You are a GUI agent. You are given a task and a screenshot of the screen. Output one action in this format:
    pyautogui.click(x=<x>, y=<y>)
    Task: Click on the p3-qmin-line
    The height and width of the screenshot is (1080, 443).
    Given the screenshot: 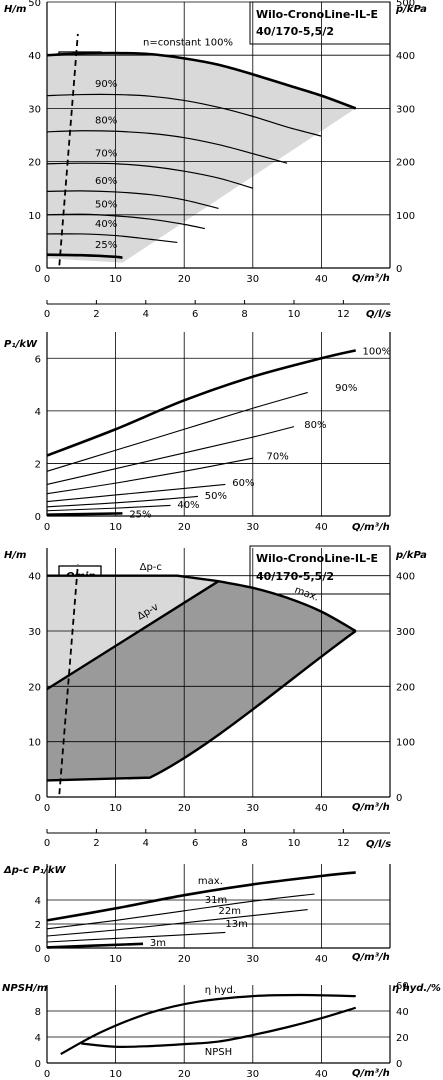 What is the action you would take?
    pyautogui.click(x=68, y=679)
    